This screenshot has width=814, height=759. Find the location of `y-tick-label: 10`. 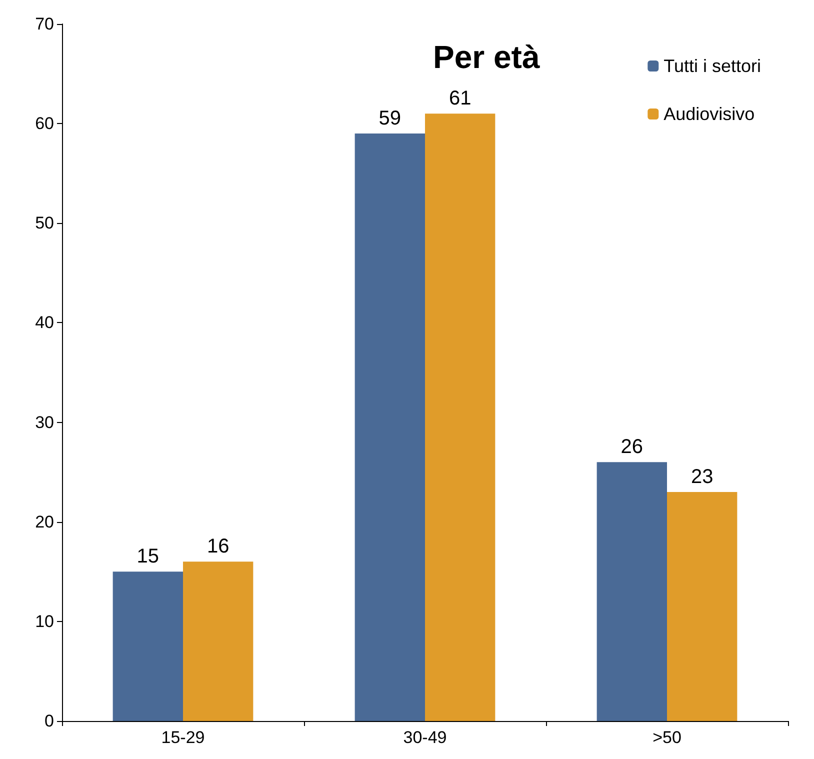

y-tick-label: 10 is located at coordinates (44, 621).